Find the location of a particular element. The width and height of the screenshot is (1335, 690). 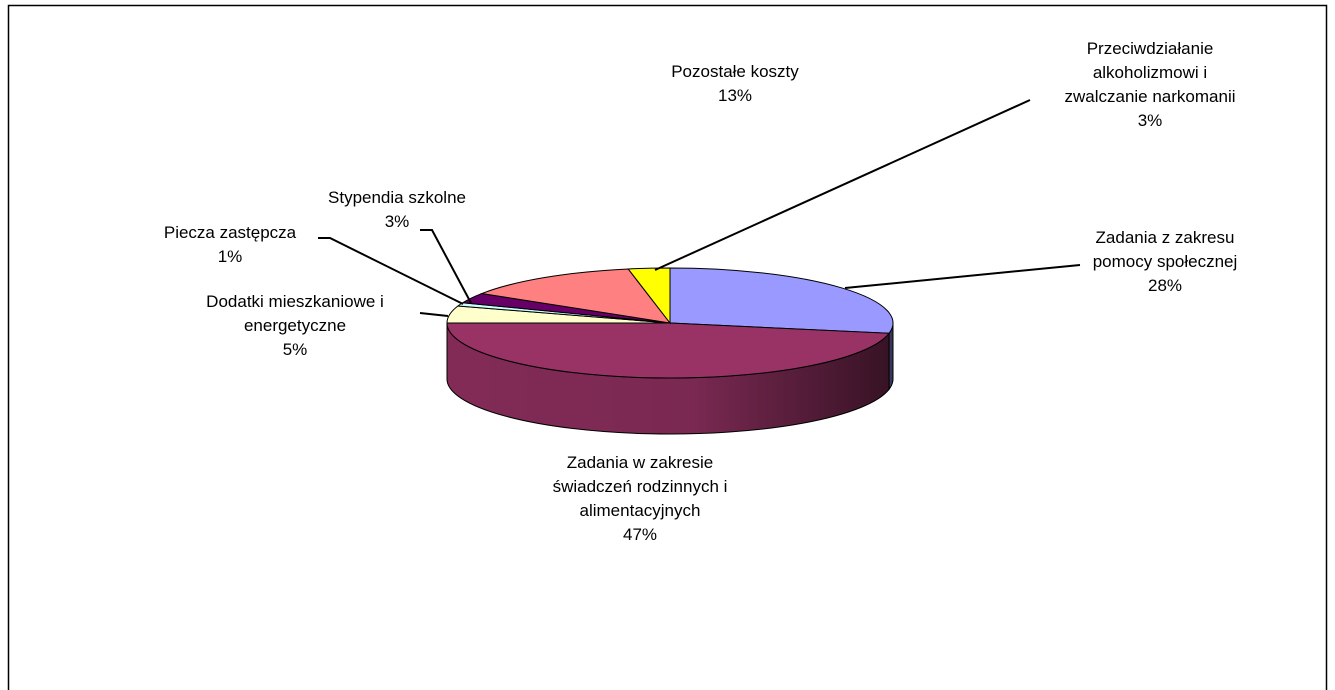

category-label: Piecza zastępcza is located at coordinates (230, 232).